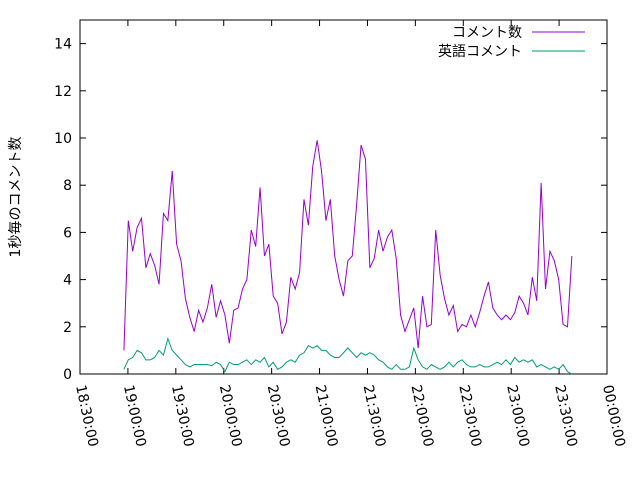  What do you see at coordinates (230, 416) in the screenshot?
I see `x-tick-label: 20:00:00` at bounding box center [230, 416].